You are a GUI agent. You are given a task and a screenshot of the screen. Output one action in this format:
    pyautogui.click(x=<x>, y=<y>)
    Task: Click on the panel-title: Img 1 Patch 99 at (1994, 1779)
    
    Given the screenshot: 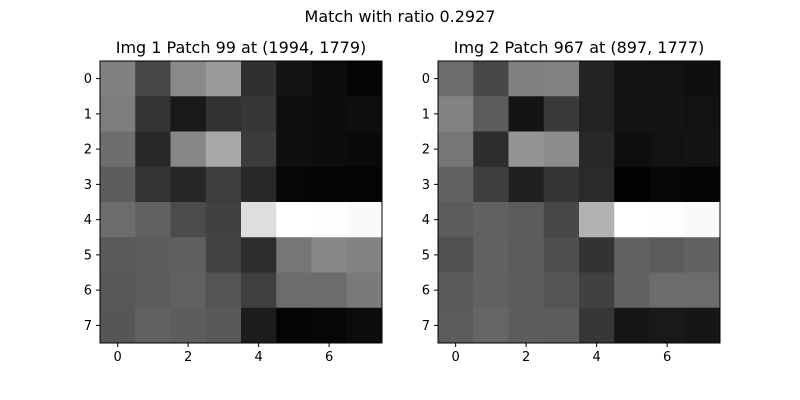 What is the action you would take?
    pyautogui.click(x=241, y=47)
    